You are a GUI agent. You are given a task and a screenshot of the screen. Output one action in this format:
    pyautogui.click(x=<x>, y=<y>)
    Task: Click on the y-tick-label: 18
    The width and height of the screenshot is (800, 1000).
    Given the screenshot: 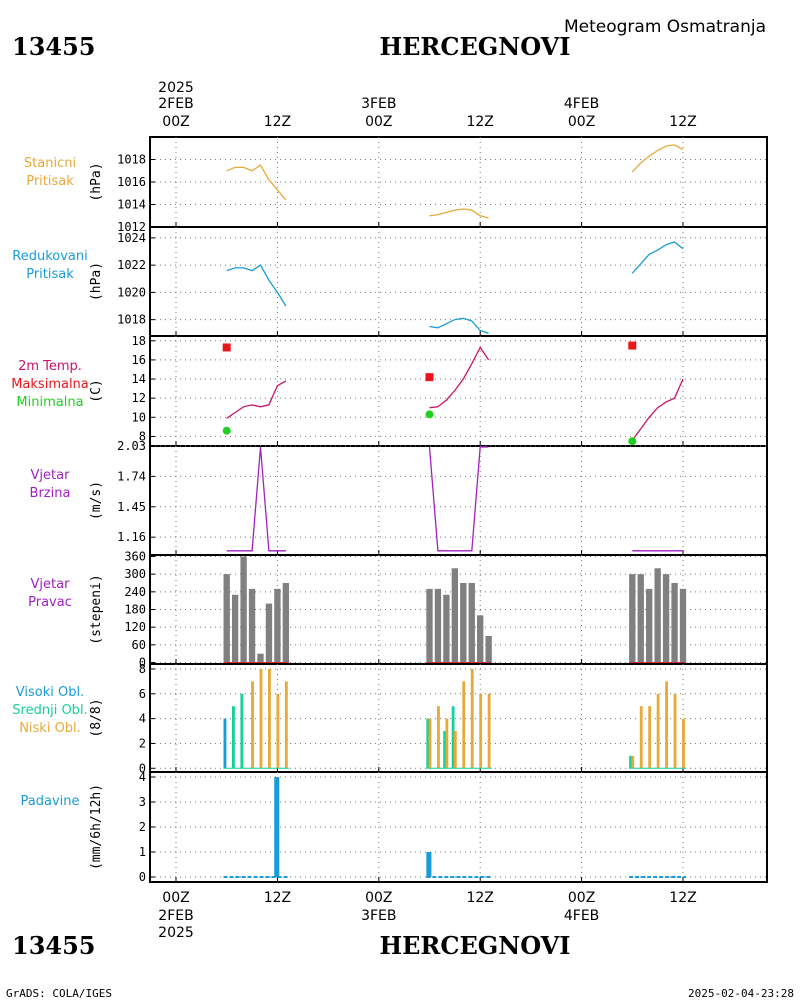 What is the action you would take?
    pyautogui.click(x=139, y=341)
    